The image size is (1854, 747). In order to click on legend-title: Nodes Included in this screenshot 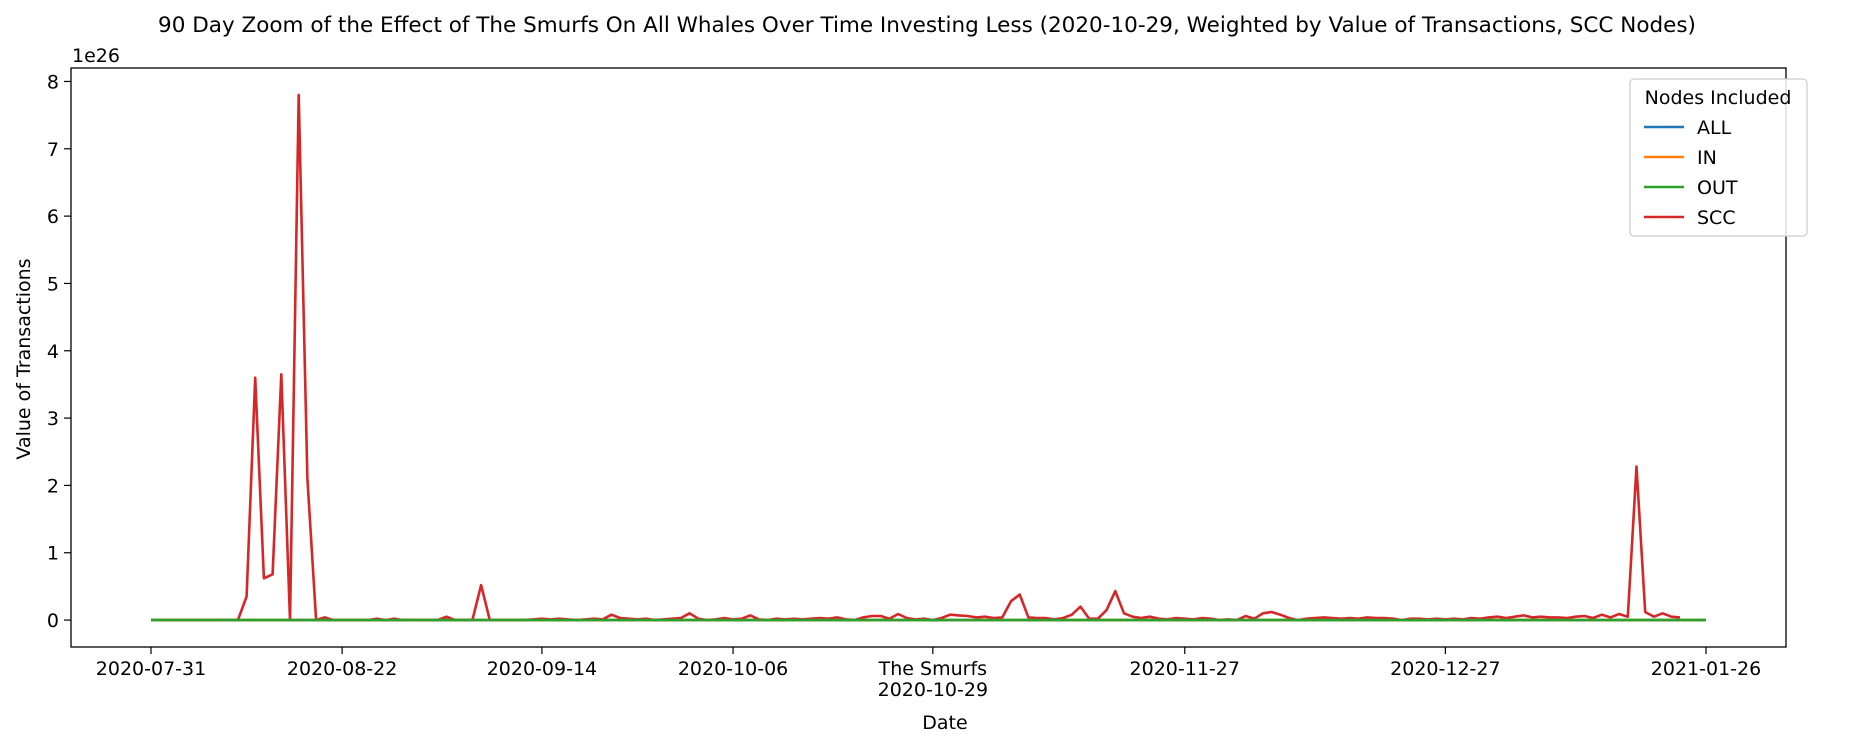, I will do `click(1718, 98)`.